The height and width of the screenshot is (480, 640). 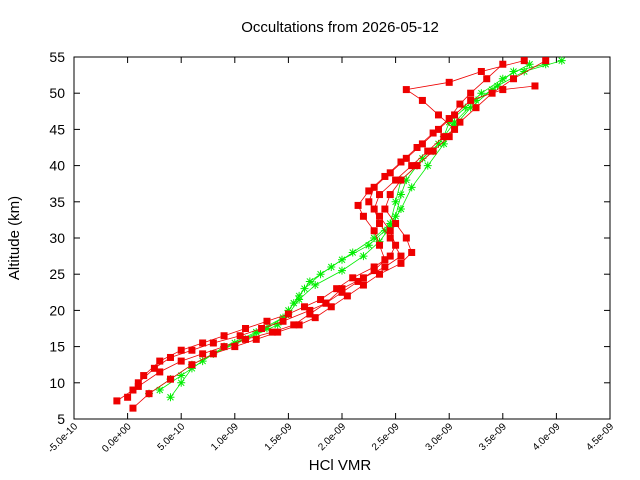 What do you see at coordinates (61, 419) in the screenshot?
I see `y-tick-label: 5` at bounding box center [61, 419].